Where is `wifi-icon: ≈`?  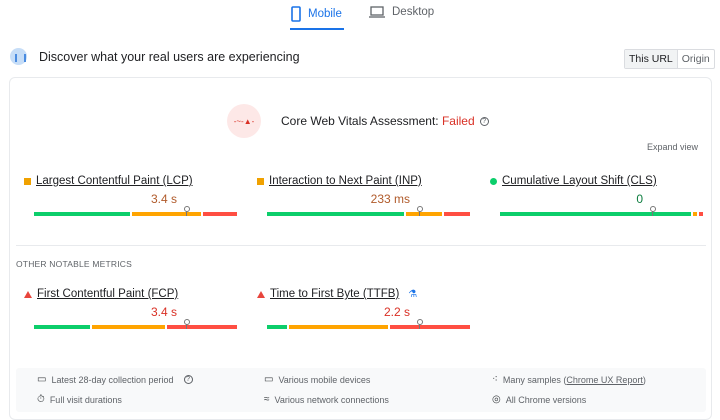 wifi-icon: ≈ is located at coordinates (267, 399).